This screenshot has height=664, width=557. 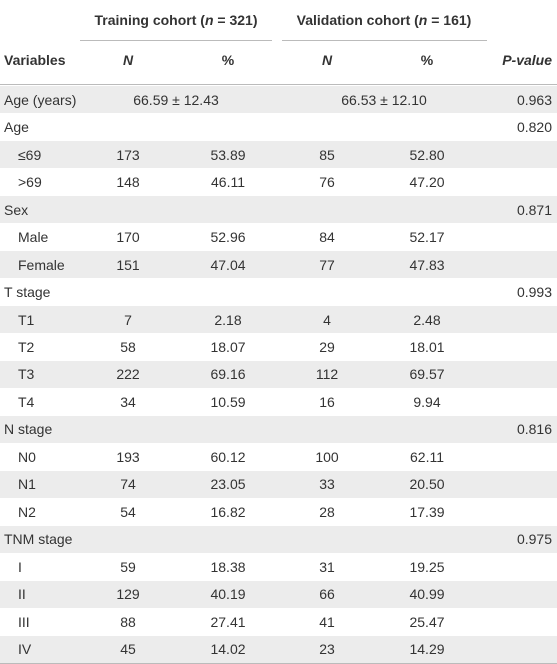 I want to click on row-label: T3, so click(x=26, y=374).